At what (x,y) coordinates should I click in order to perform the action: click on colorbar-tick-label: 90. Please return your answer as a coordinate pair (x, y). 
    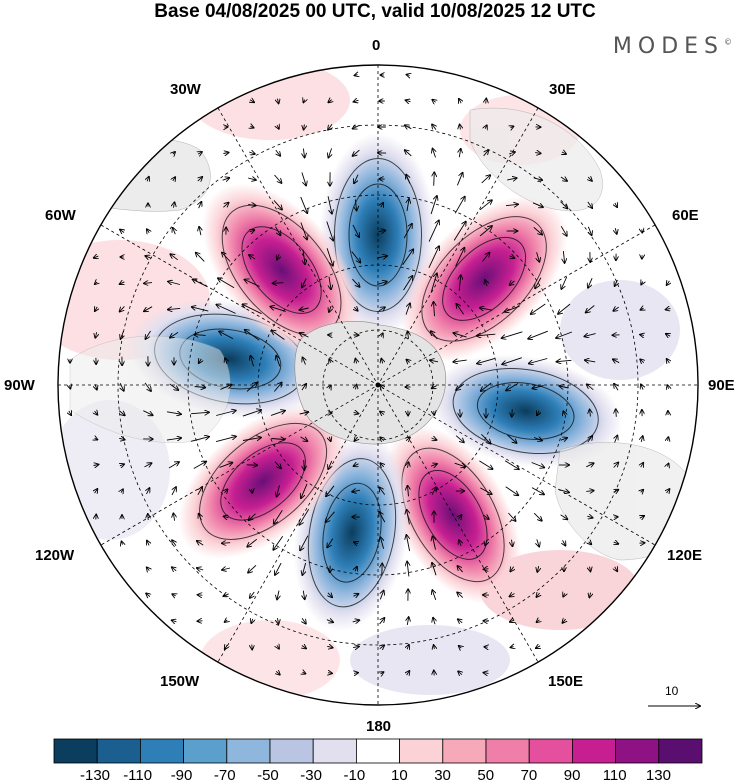
    Looking at the image, I should click on (572, 775).